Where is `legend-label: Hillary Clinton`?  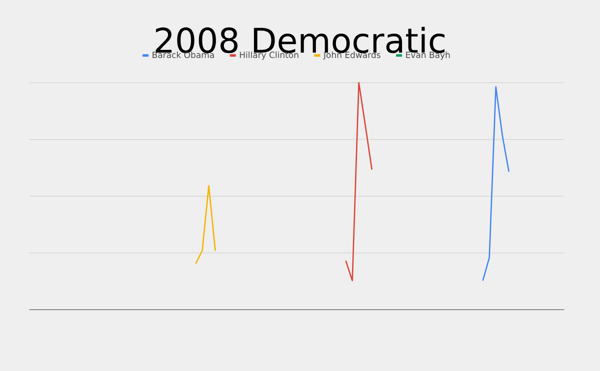
legend-label: Hillary Clinton is located at coordinates (269, 55).